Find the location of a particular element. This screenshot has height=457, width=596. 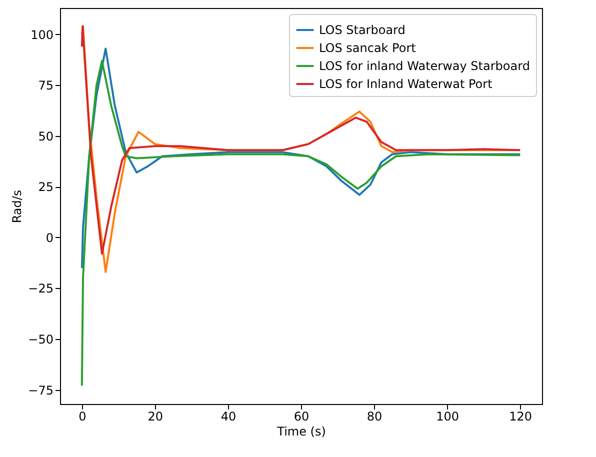

y-tick-label: −25 is located at coordinates (41, 289).